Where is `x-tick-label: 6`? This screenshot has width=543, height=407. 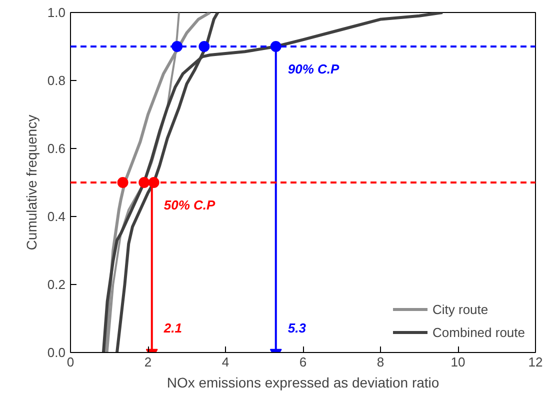
x-tick-label: 6 is located at coordinates (303, 362).